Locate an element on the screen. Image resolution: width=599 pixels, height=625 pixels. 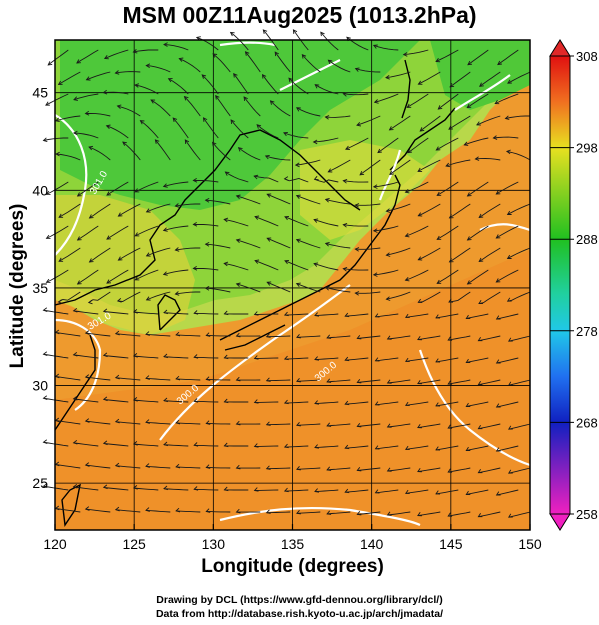
x-tick-labels: 120 125 130 135 140 145 150 is located at coordinates (292, 538).